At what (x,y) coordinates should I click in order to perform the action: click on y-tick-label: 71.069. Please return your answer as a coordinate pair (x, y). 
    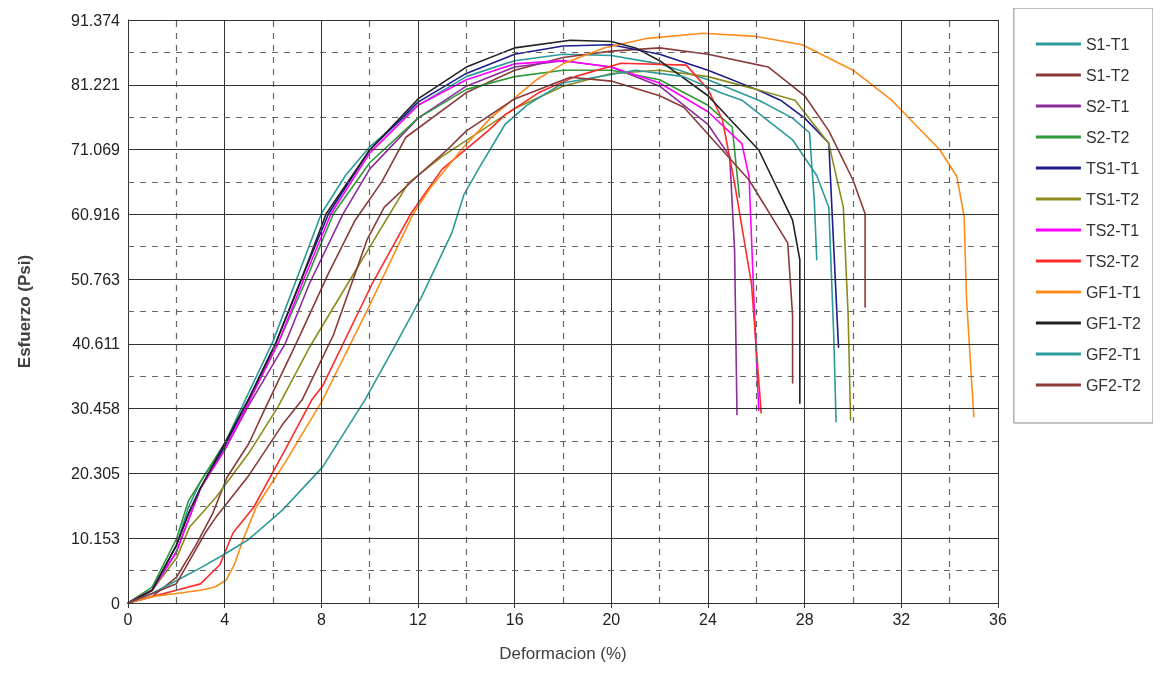
    Looking at the image, I should click on (96, 150).